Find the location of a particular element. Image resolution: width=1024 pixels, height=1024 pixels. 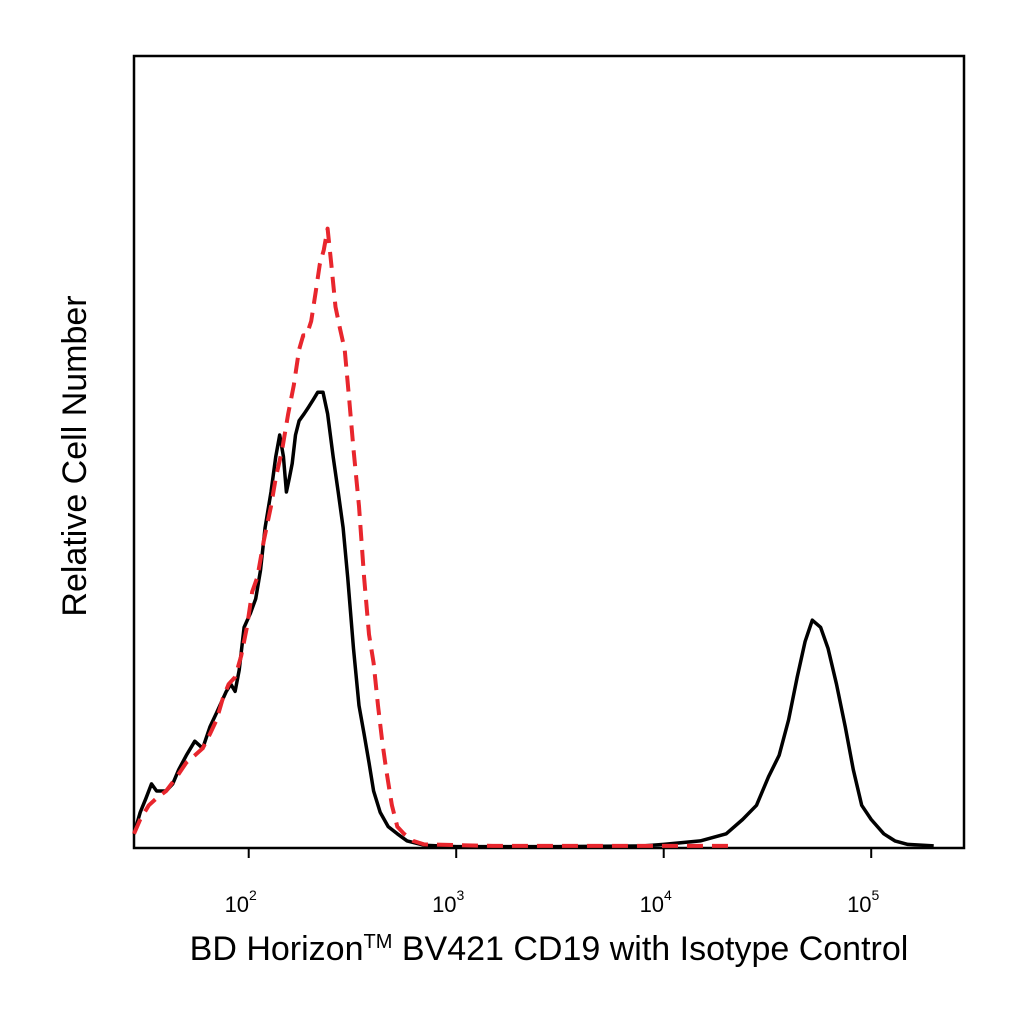

x-tick-label-3: 10⁵ is located at coordinates (863, 902).